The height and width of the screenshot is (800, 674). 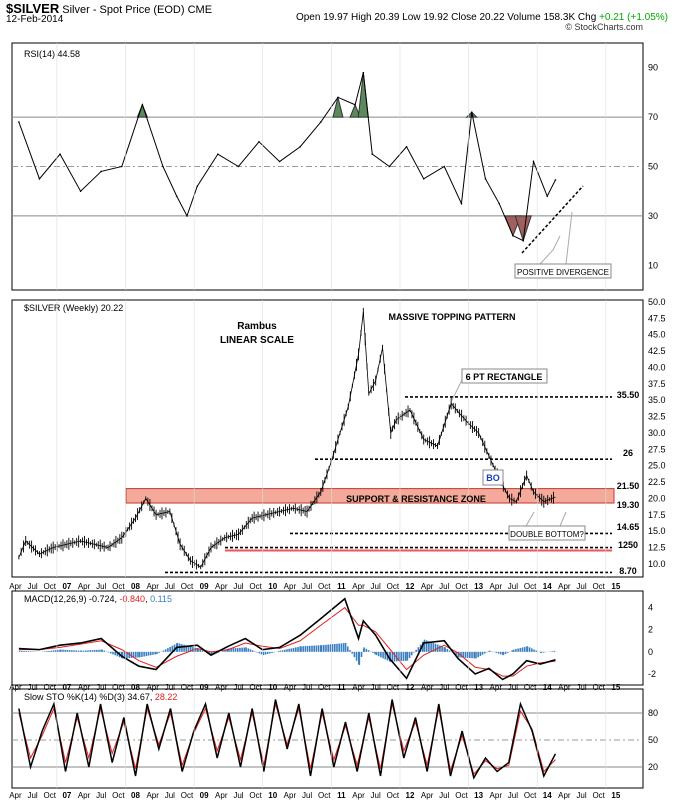 I want to click on price-tick-label: 47.5, so click(x=657, y=318).